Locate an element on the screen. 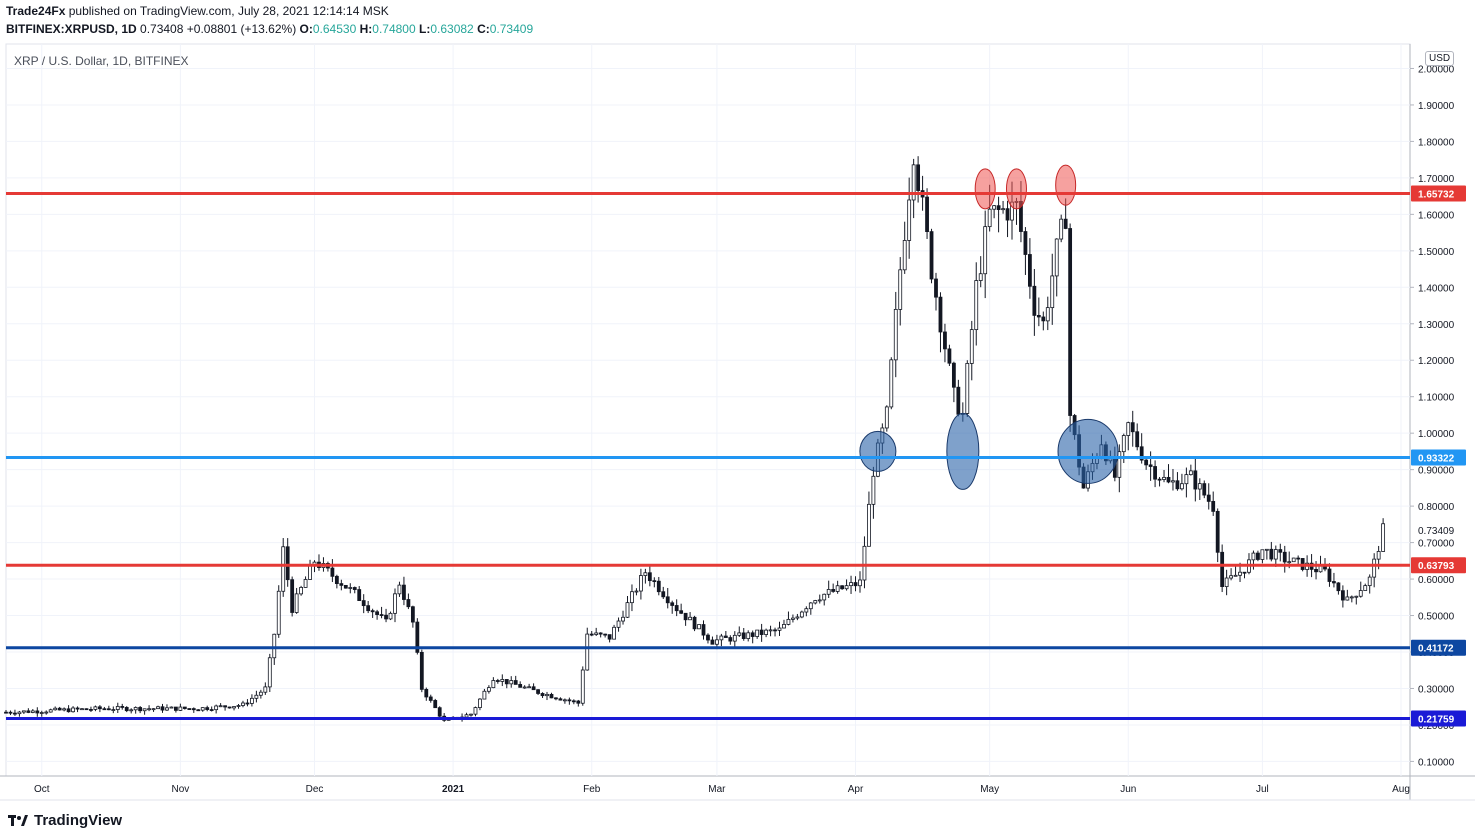  x-tick-label: Nov is located at coordinates (180, 789).